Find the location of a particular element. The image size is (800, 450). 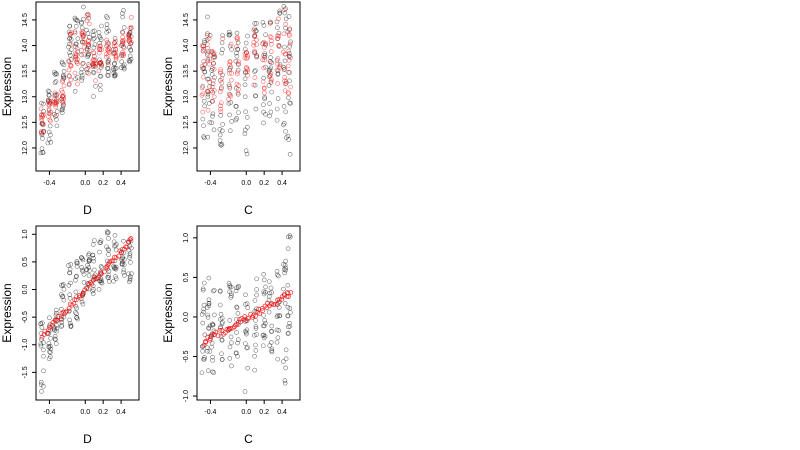

x-tick-label: 0.2 is located at coordinates (264, 183).